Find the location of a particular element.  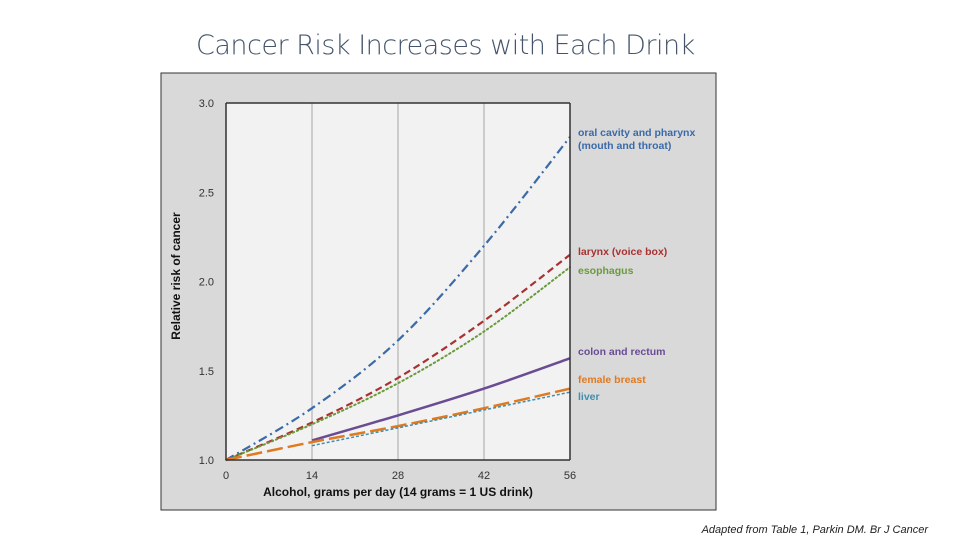

x-tick-labels: 0 14 28 42 56 is located at coordinates (399, 476).